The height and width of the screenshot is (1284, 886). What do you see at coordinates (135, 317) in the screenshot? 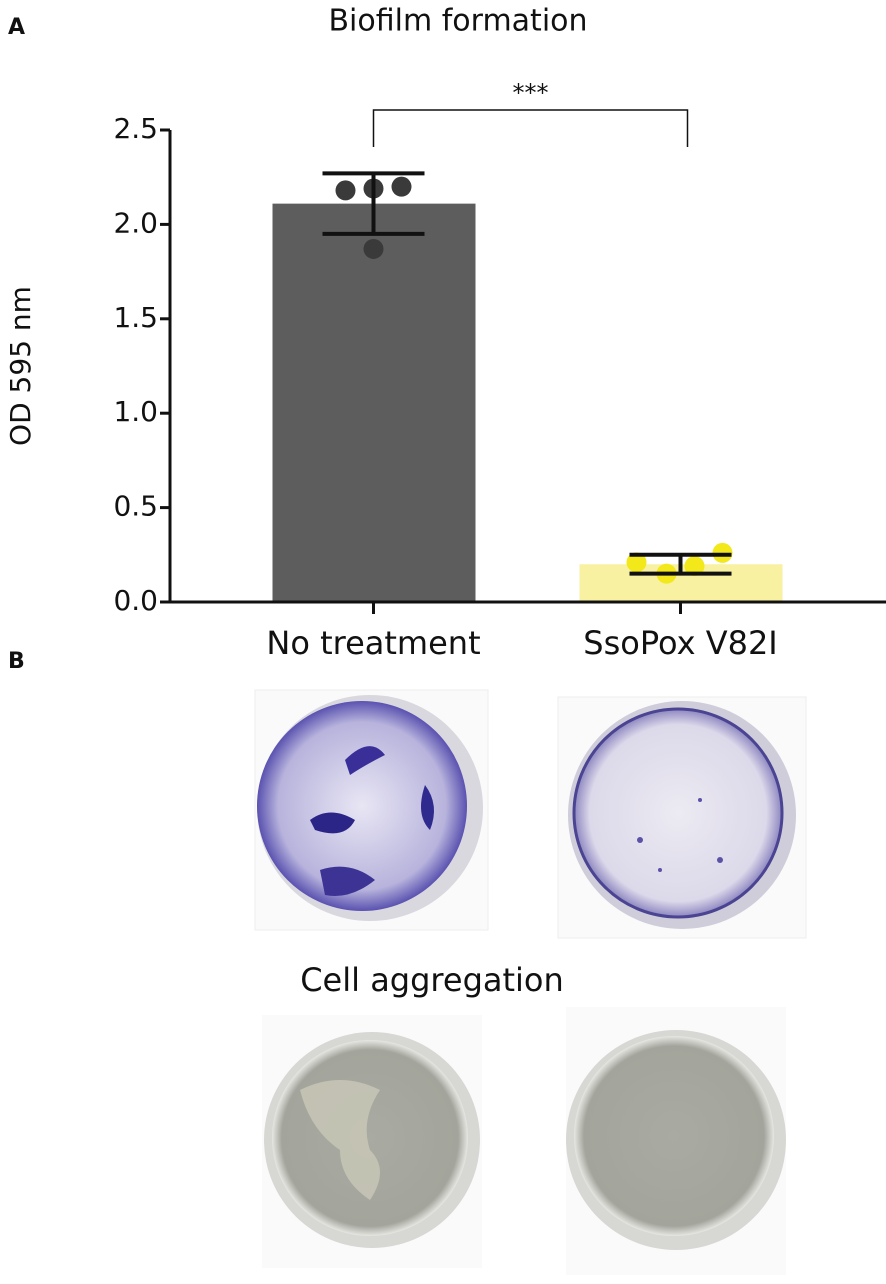
I see `y-tick-label: 1.5` at bounding box center [135, 317].